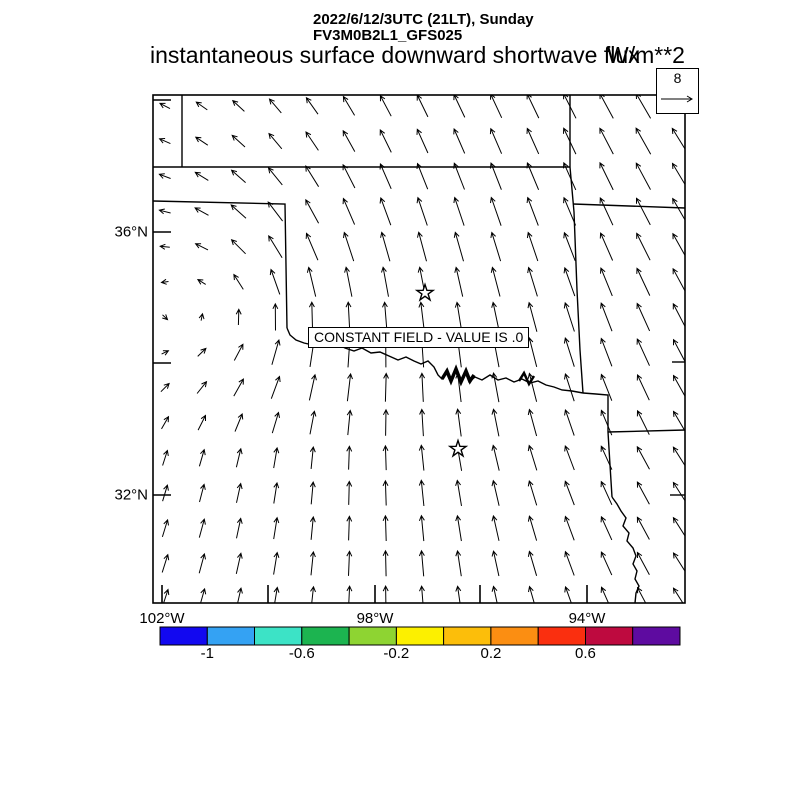 The width and height of the screenshot is (800, 800). Describe the element at coordinates (207, 653) in the screenshot. I see `colorbar-tick-label: -1` at that location.